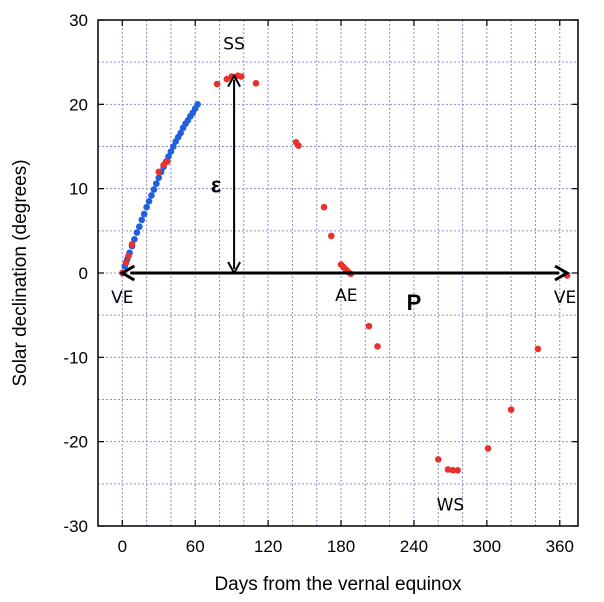 Image resolution: width=604 pixels, height=602 pixels. Describe the element at coordinates (268, 546) in the screenshot. I see `x-tick-label: 120` at that location.